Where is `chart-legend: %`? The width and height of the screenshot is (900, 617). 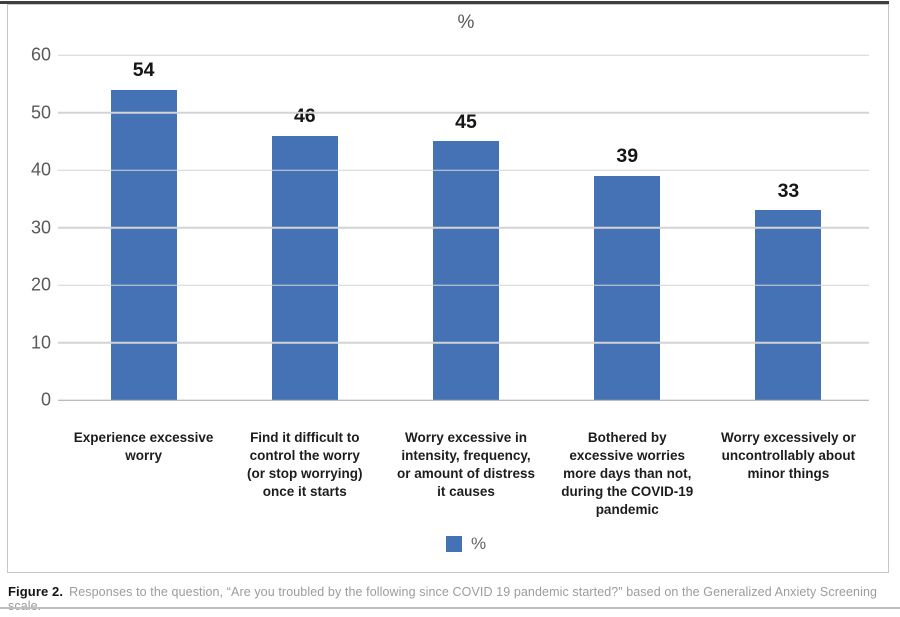 chart-legend: % is located at coordinates (466, 543).